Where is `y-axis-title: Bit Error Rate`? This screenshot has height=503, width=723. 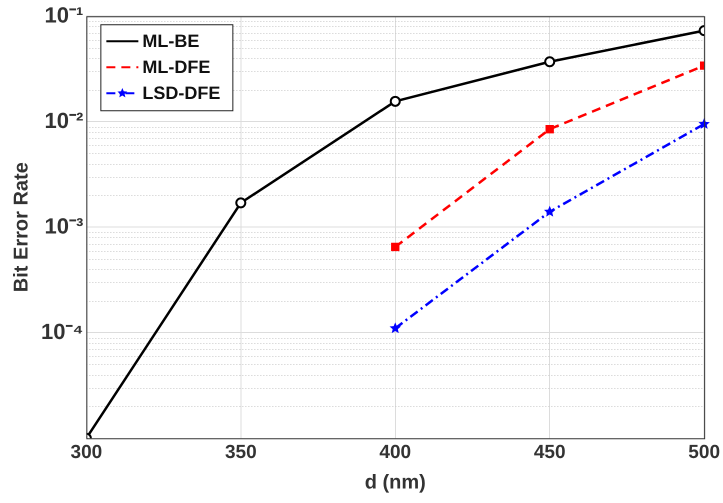 y-axis-title: Bit Error Rate is located at coordinates (21, 227).